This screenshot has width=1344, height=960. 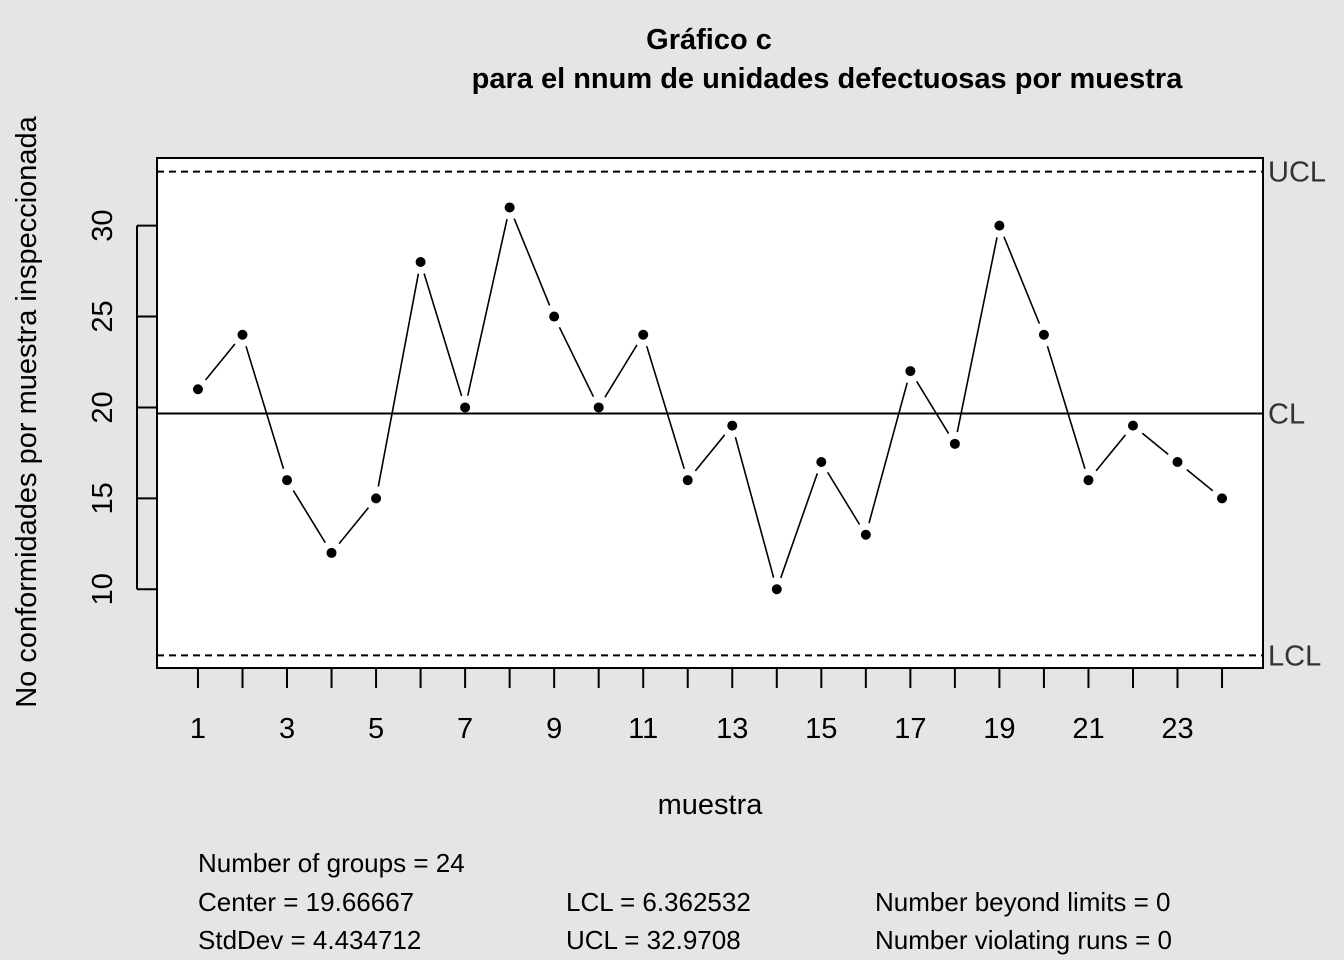 I want to click on x-tick-label: 9, so click(x=554, y=729).